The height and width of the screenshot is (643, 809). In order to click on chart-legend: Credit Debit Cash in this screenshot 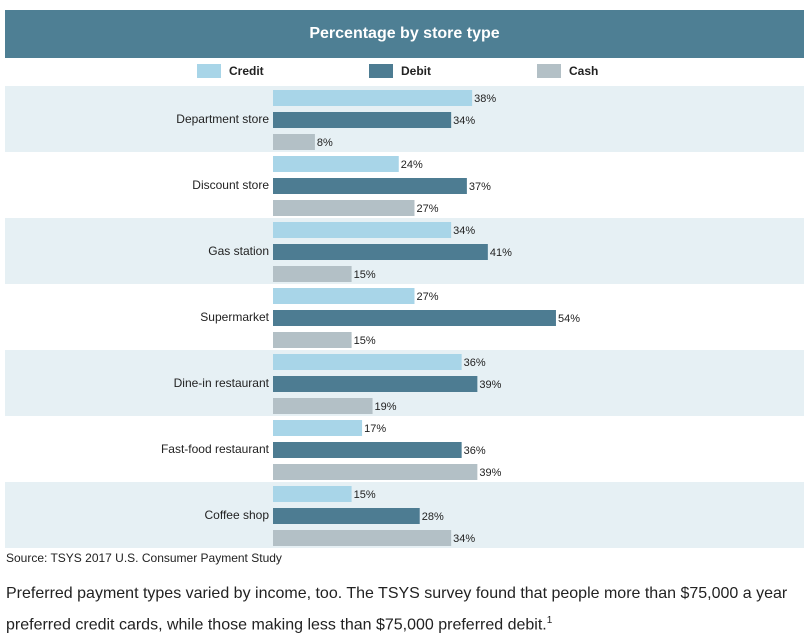, I will do `click(404, 73)`.